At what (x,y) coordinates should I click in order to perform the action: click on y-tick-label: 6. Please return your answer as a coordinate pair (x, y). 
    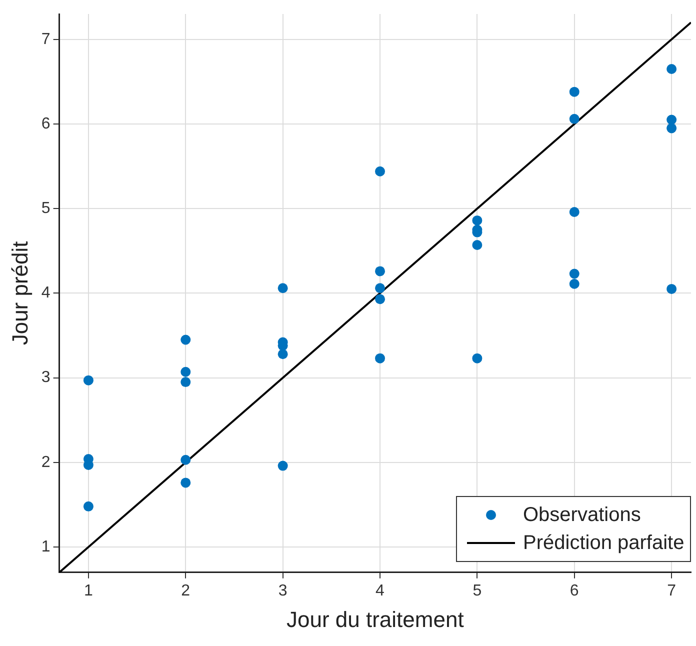
    Looking at the image, I should click on (45, 123).